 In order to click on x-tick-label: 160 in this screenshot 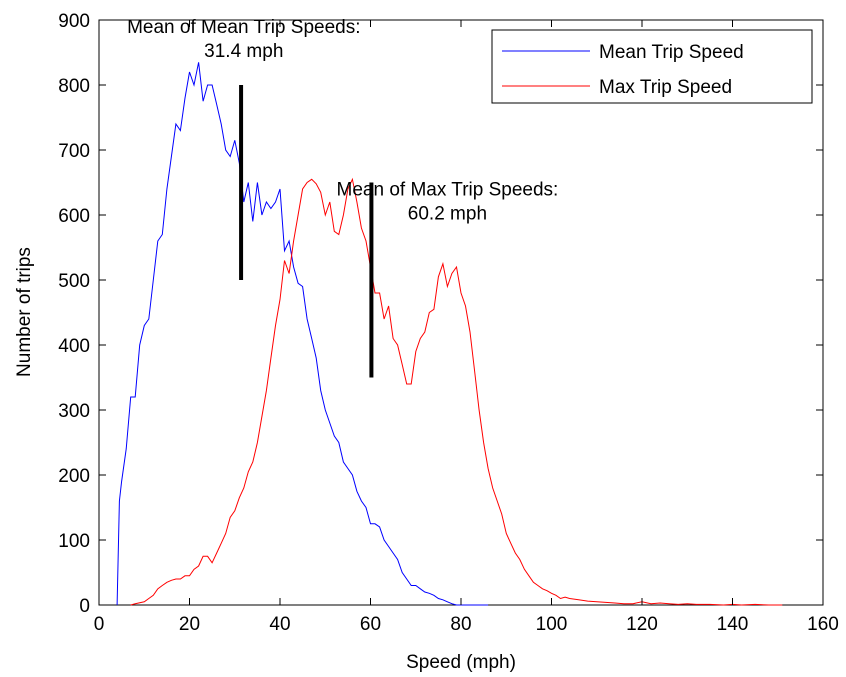, I will do `click(823, 624)`.